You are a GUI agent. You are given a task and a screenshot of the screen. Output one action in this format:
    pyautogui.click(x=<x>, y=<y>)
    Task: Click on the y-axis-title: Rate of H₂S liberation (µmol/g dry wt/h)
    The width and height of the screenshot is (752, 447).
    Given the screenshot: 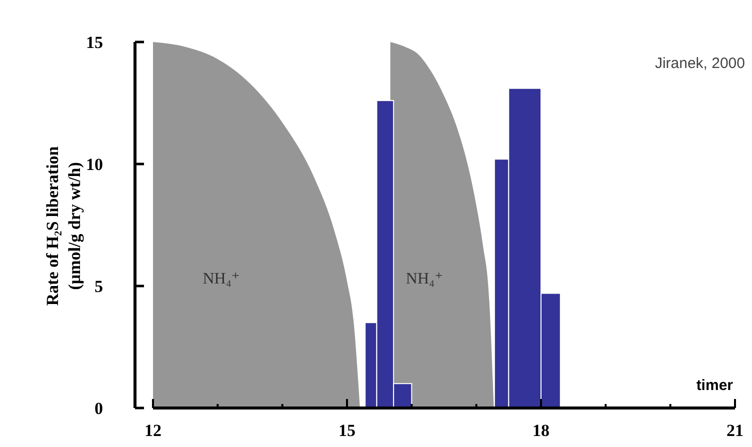 What is the action you would take?
    pyautogui.click(x=63, y=226)
    